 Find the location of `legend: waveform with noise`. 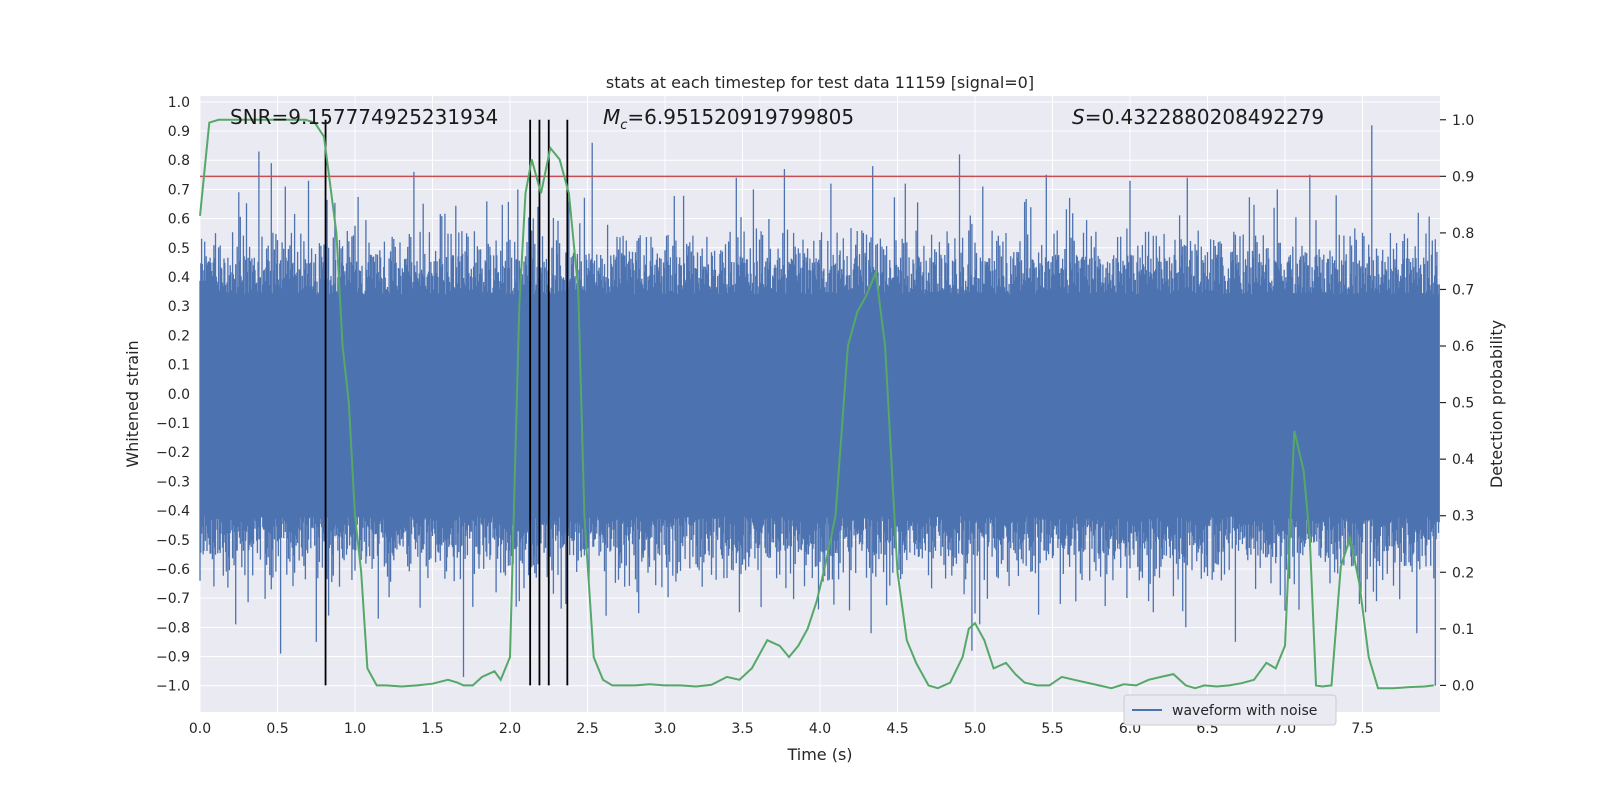

legend: waveform with noise is located at coordinates (1230, 710).